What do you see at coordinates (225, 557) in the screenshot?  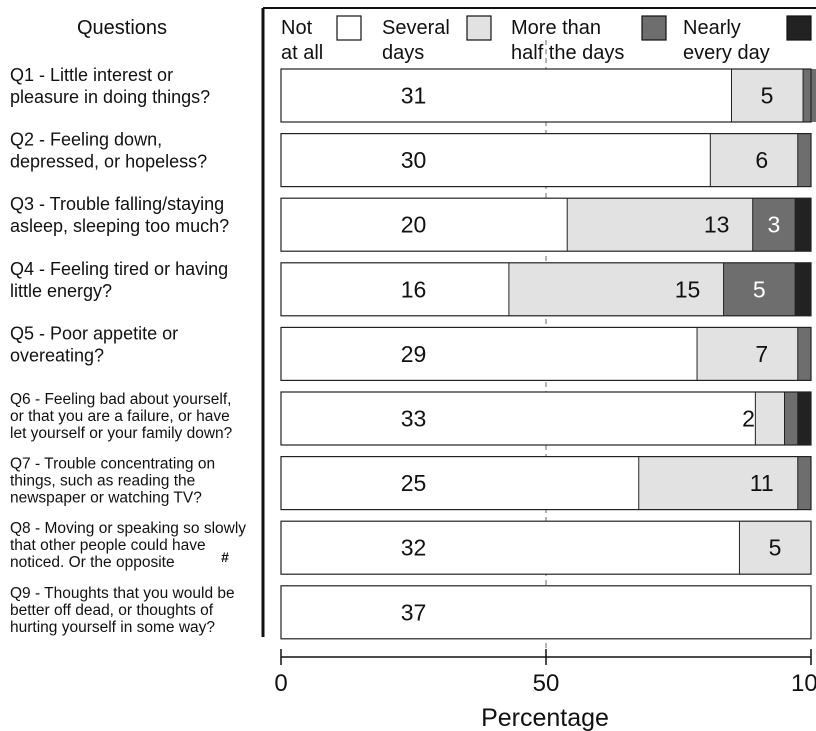 I see `footnote-mark: #` at bounding box center [225, 557].